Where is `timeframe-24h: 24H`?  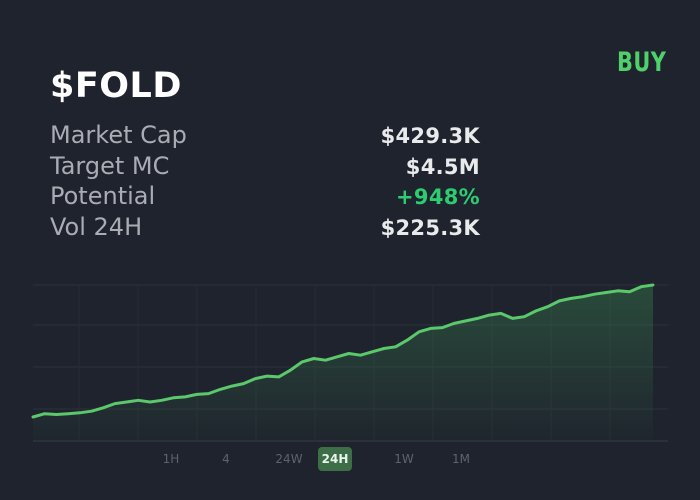
timeframe-24h: 24H is located at coordinates (335, 459).